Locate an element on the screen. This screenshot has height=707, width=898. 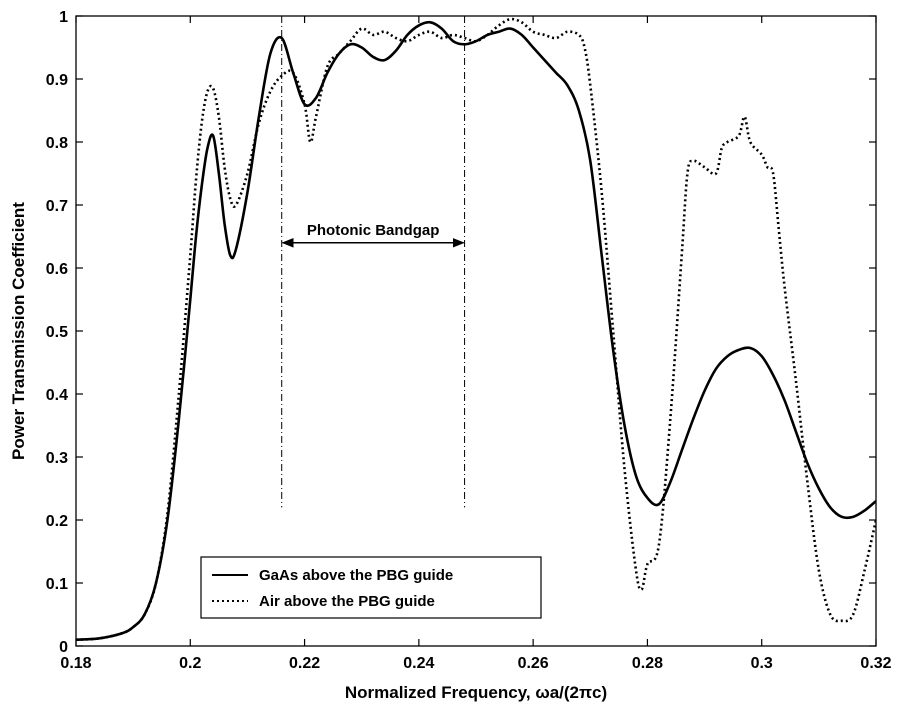
y-tick-label: 1 is located at coordinates (63, 17).